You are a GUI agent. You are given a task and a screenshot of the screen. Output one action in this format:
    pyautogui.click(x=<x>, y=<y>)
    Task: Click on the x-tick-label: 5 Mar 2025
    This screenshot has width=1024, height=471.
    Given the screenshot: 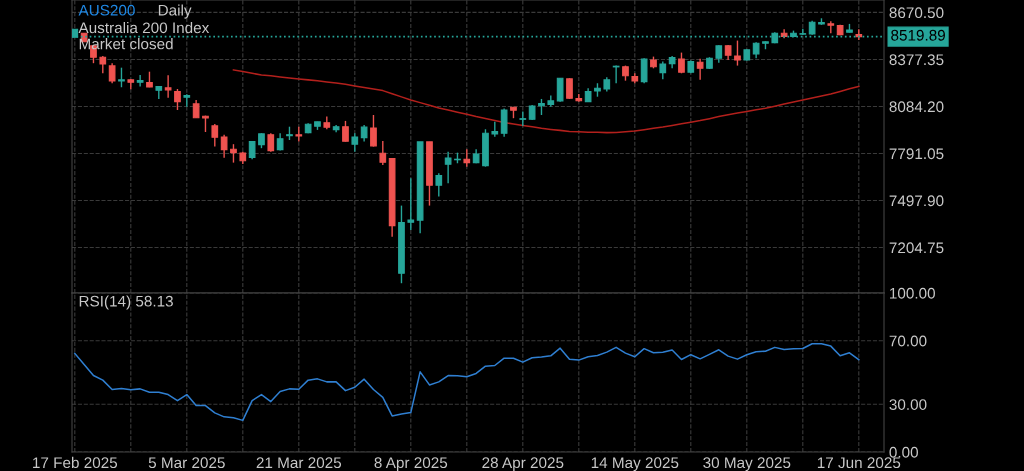 What is the action you would take?
    pyautogui.click(x=186, y=463)
    